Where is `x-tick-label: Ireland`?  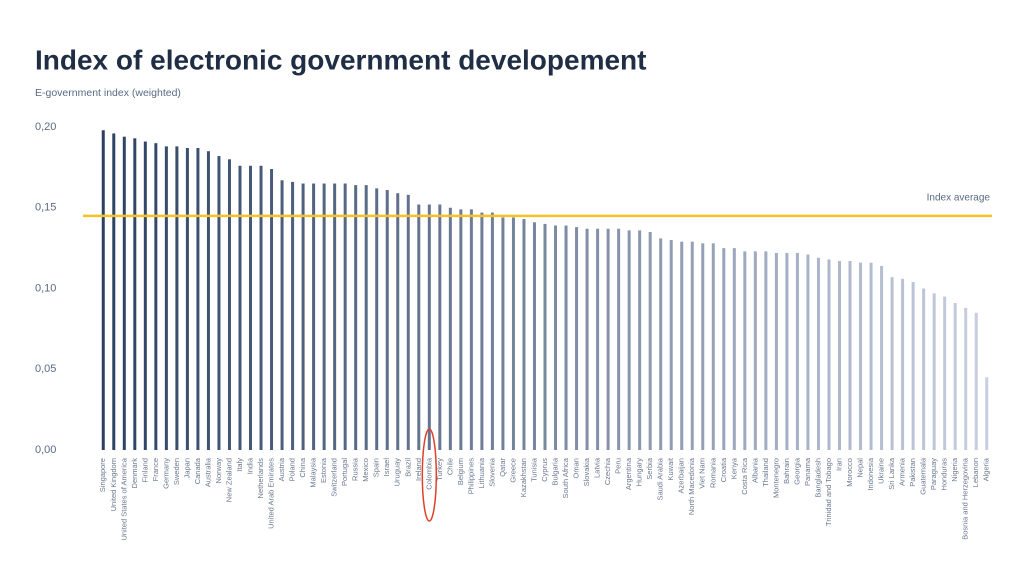 x-tick-label: Ireland is located at coordinates (418, 469).